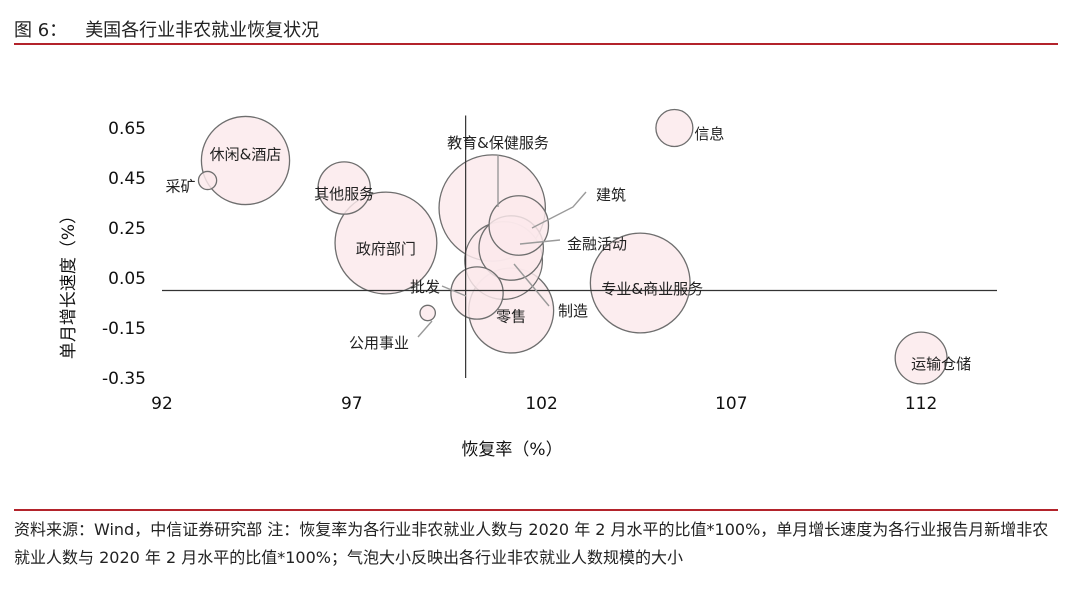  What do you see at coordinates (477, 293) in the screenshot?
I see `bubble-批发` at bounding box center [477, 293].